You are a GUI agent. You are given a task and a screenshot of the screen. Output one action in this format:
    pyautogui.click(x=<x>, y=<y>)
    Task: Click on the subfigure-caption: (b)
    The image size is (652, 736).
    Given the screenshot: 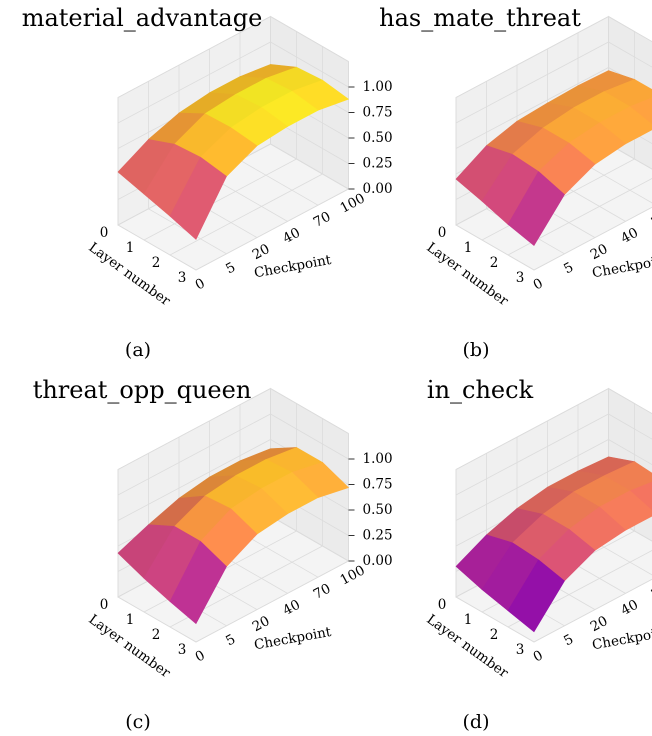 What is the action you would take?
    pyautogui.click(x=476, y=350)
    